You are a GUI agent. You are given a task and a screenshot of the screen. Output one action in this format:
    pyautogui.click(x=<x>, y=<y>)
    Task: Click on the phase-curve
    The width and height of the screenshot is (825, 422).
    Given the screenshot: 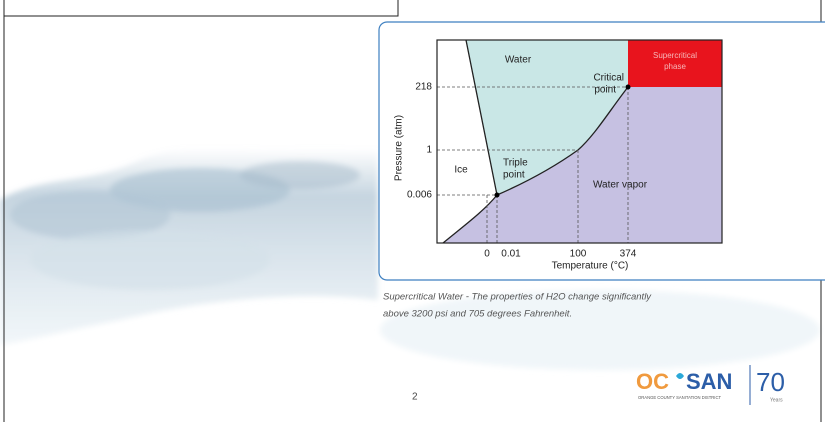 What is the action you would take?
    pyautogui.click(x=535, y=165)
    